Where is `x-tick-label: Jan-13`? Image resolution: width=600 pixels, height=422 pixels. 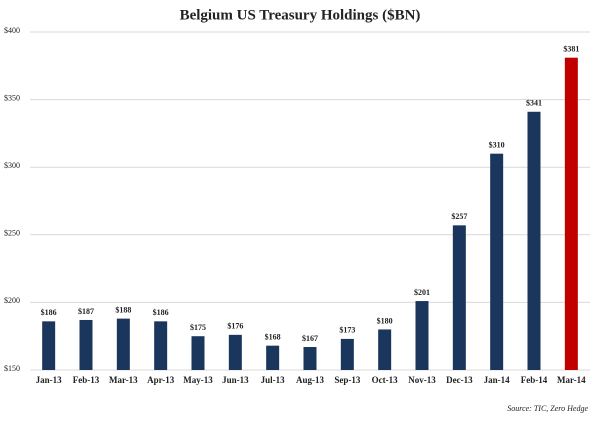
x-tick-label: Jan-13 is located at coordinates (49, 380).